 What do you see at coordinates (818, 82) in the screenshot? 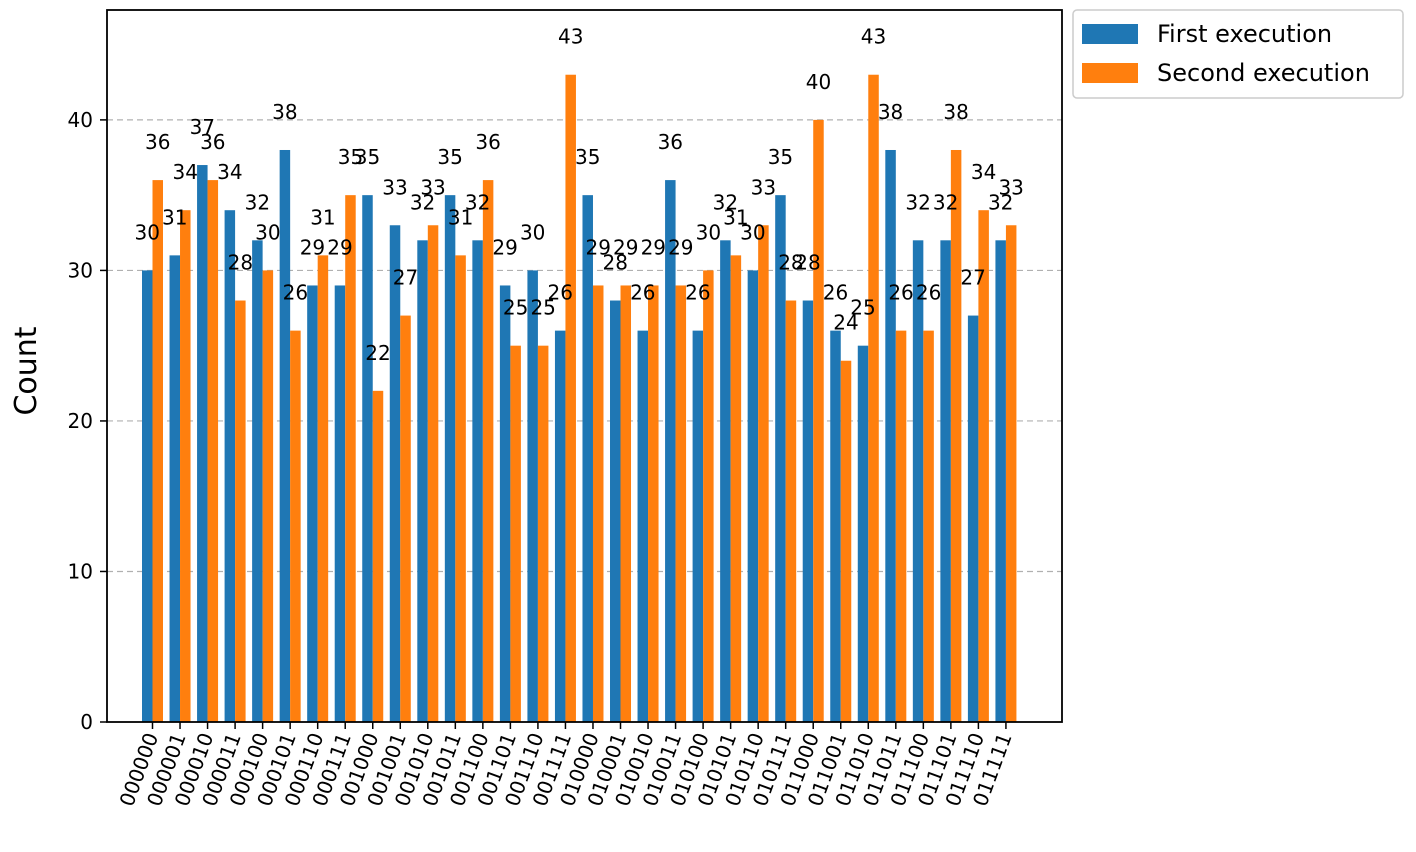
I see `value-label: 40` at bounding box center [818, 82].